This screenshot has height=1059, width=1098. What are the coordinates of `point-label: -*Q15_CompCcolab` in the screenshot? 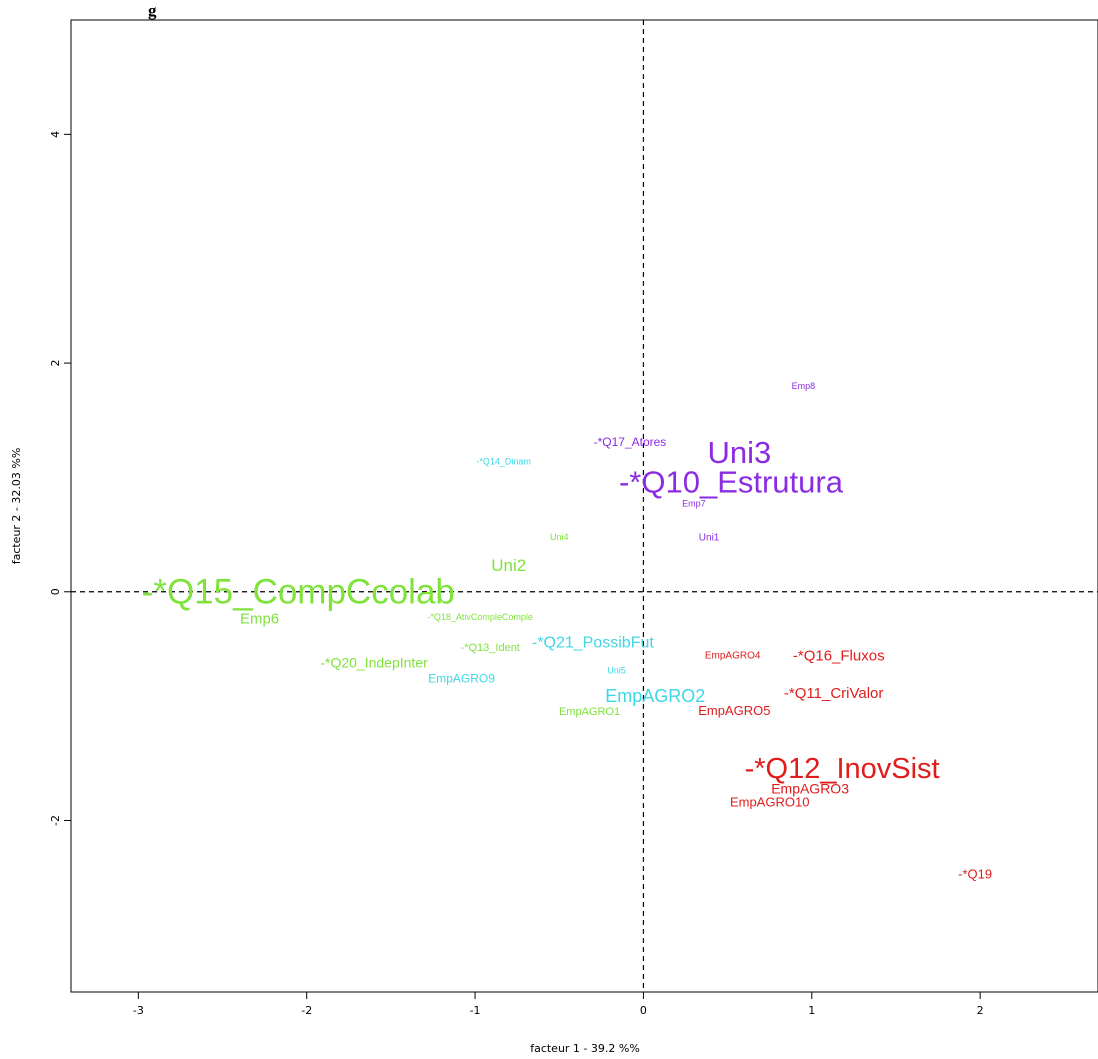 It's located at (298, 591).